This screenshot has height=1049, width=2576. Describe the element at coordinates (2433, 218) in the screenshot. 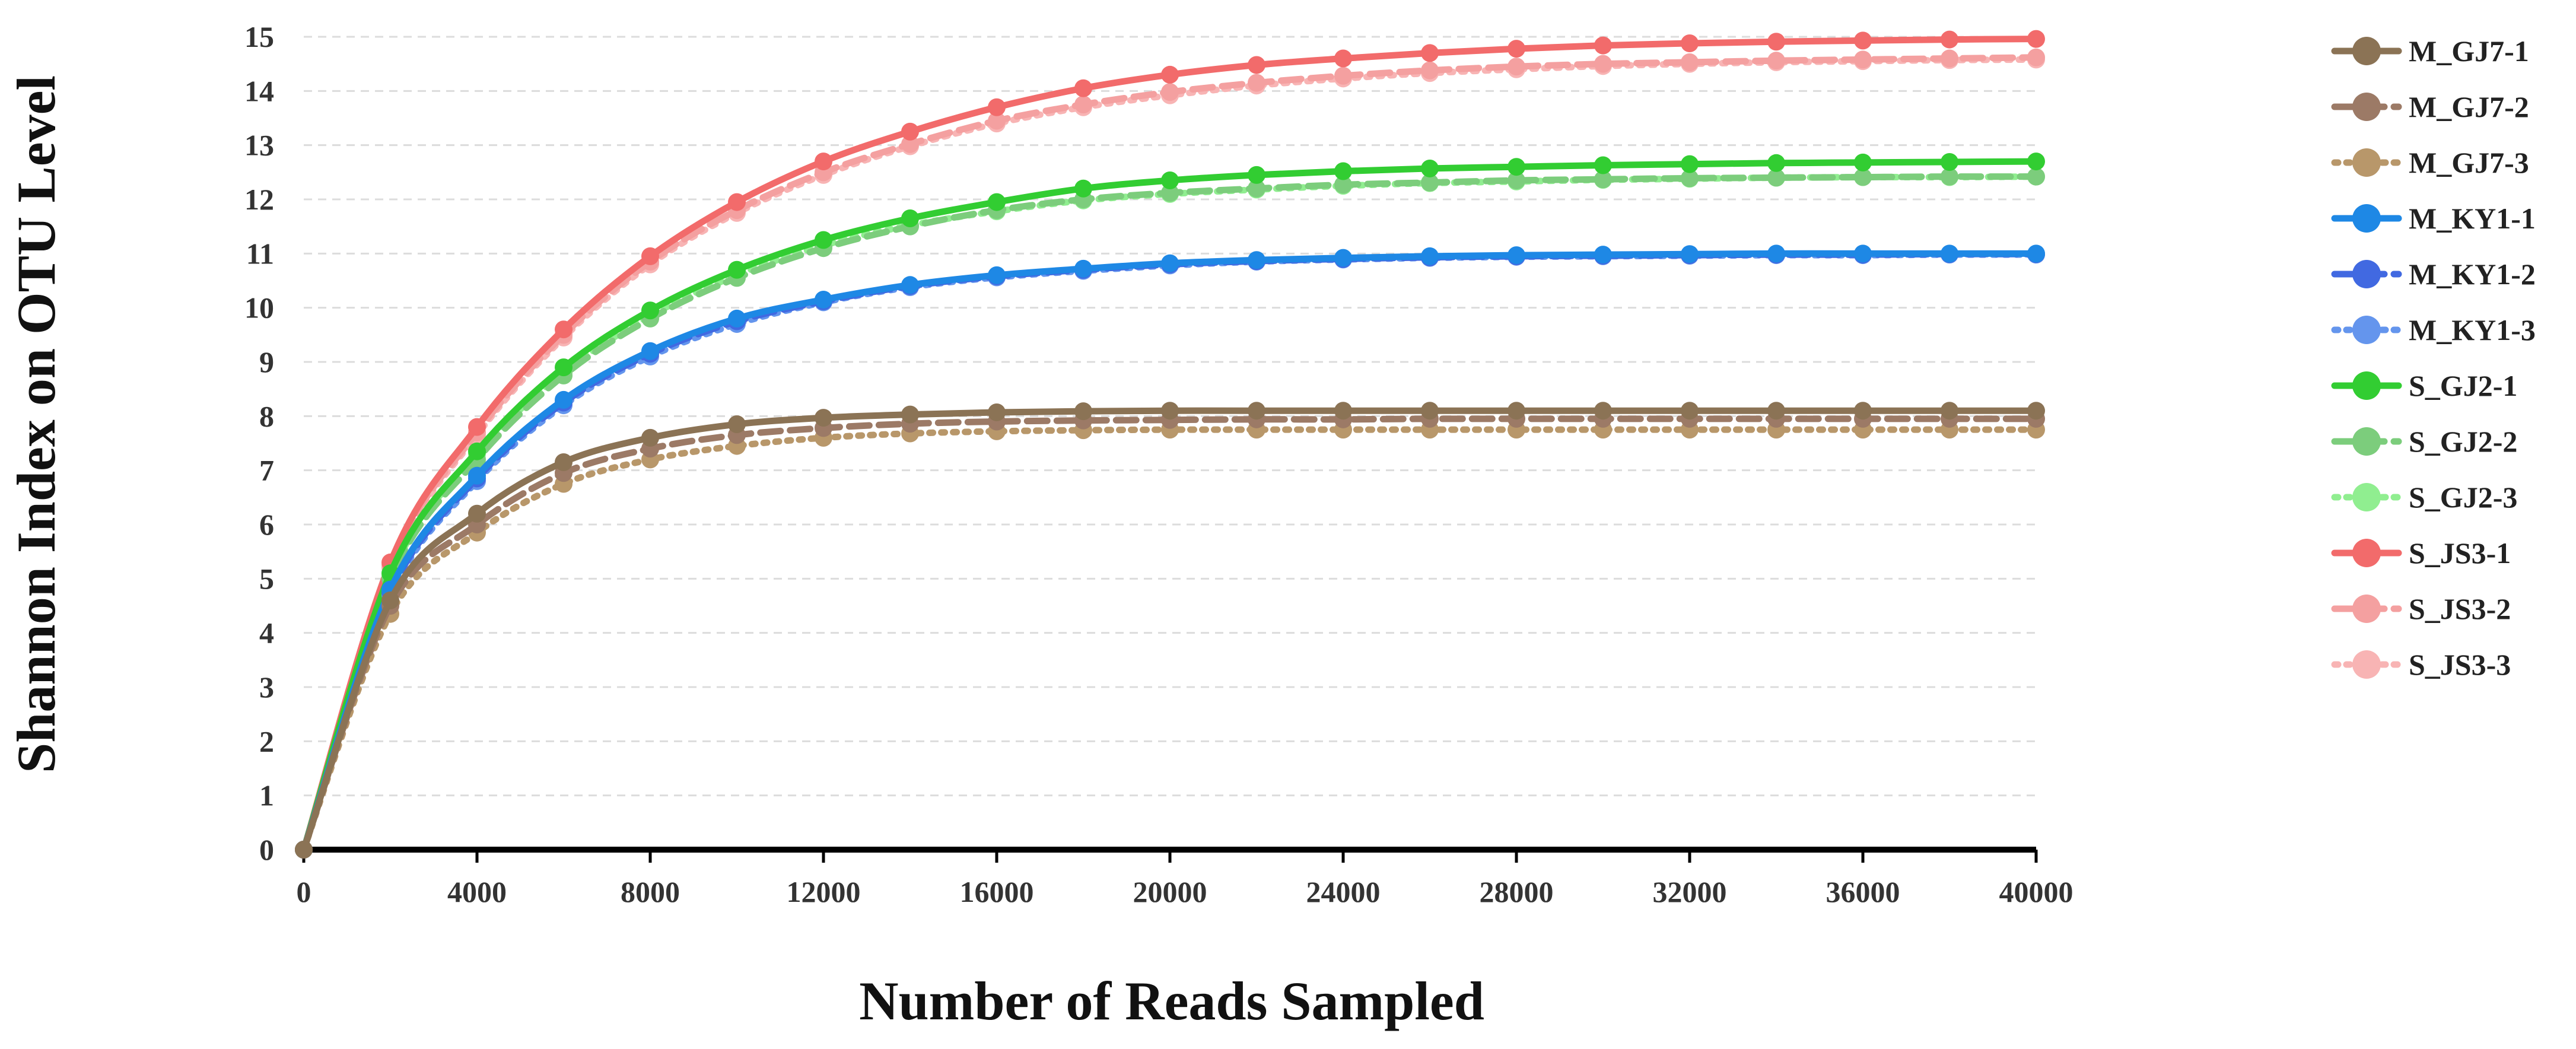

I see `legend-item: M_KY1-1` at that location.